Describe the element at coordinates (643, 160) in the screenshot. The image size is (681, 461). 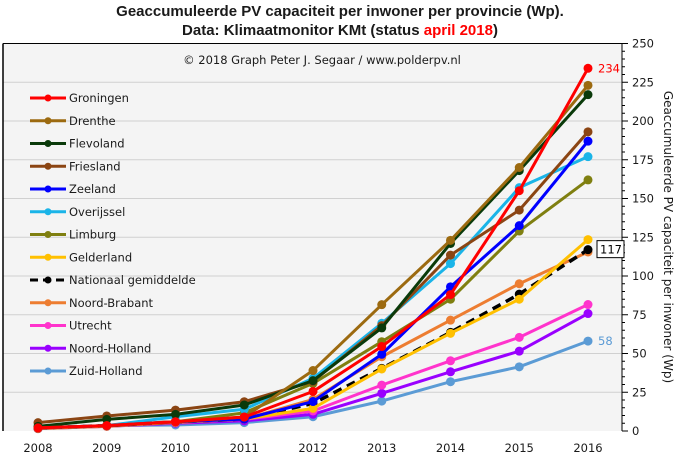
I see `y-tick-label: 175` at that location.